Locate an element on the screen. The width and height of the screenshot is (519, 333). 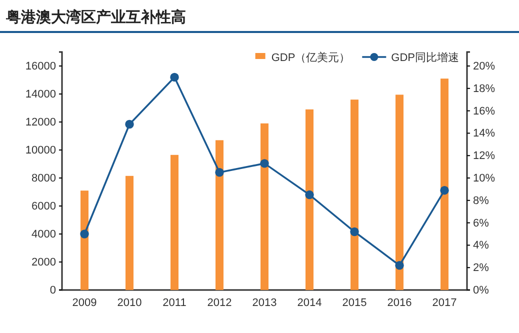
x-tick-label: 2016 is located at coordinates (399, 302).